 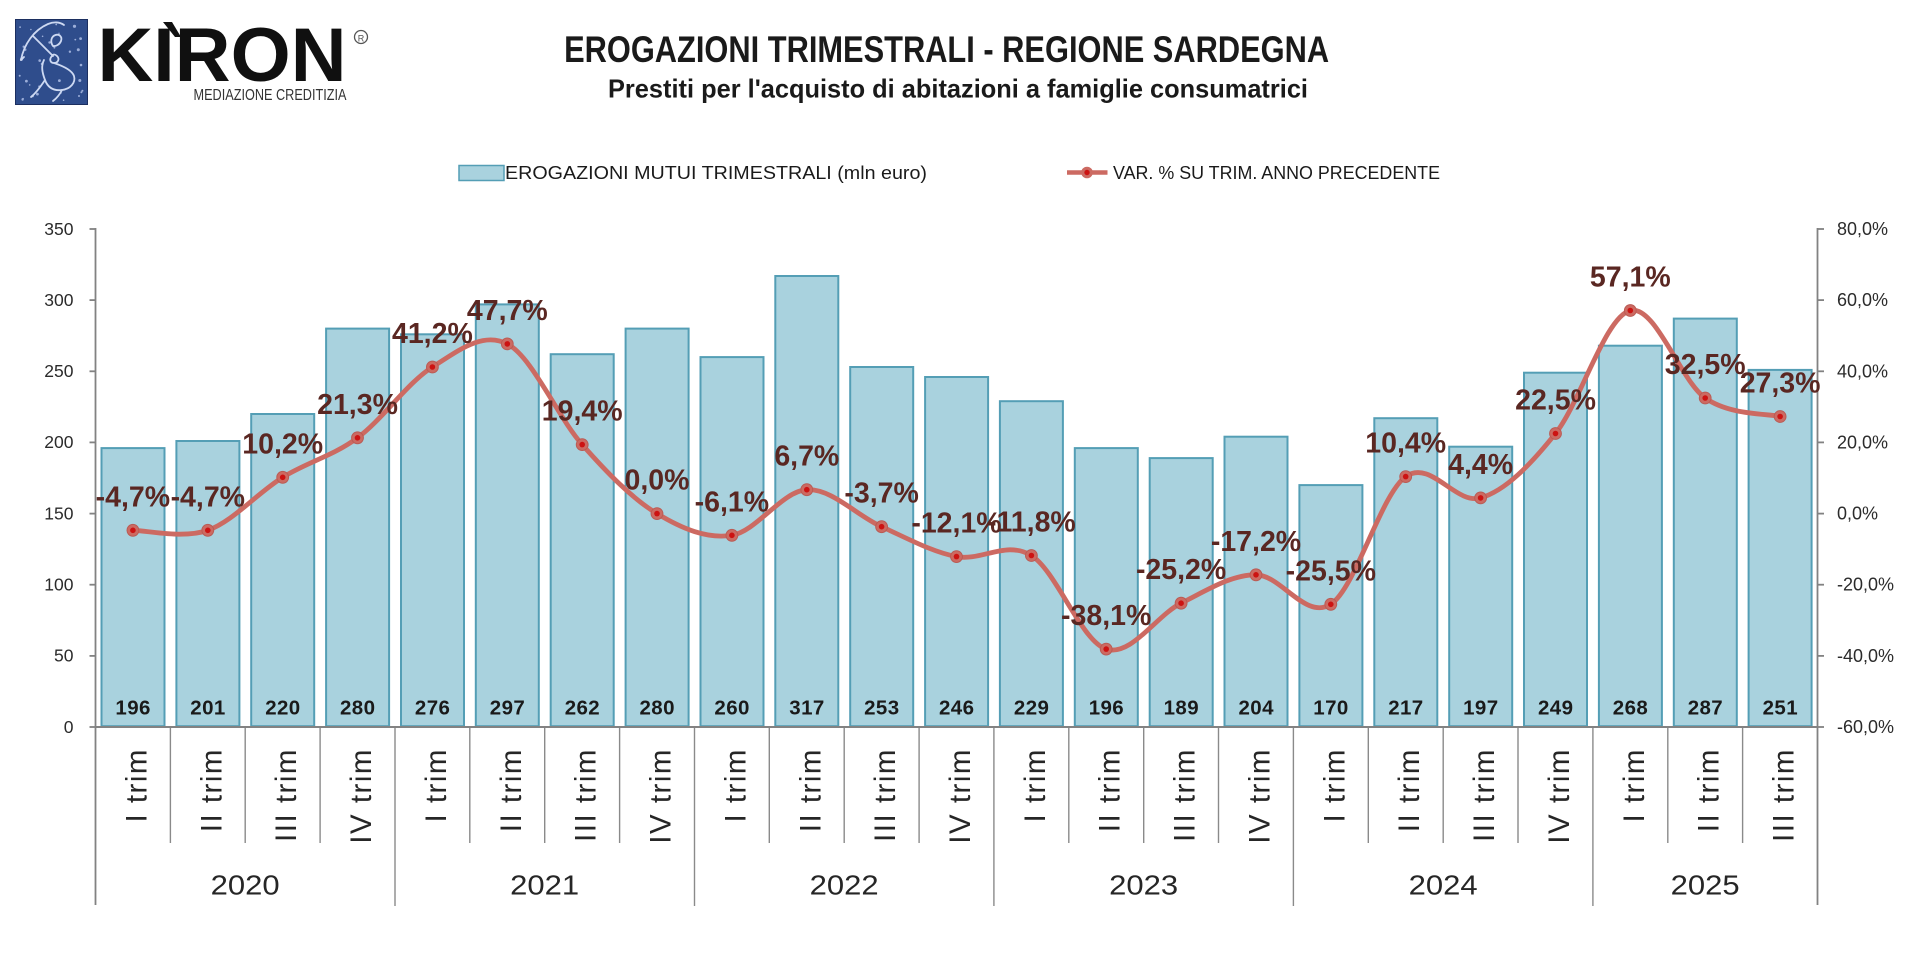 I want to click on svg-text: 150, so click(x=58, y=513).